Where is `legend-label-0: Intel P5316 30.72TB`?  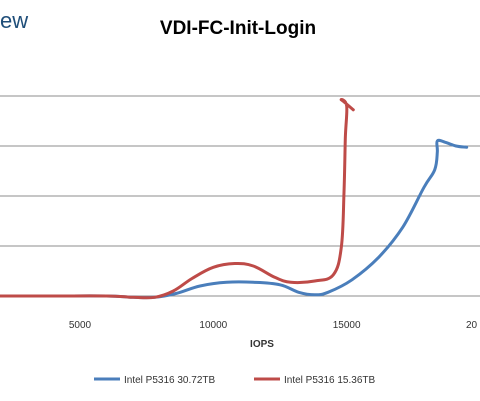 legend-label-0: Intel P5316 30.72TB is located at coordinates (170, 380).